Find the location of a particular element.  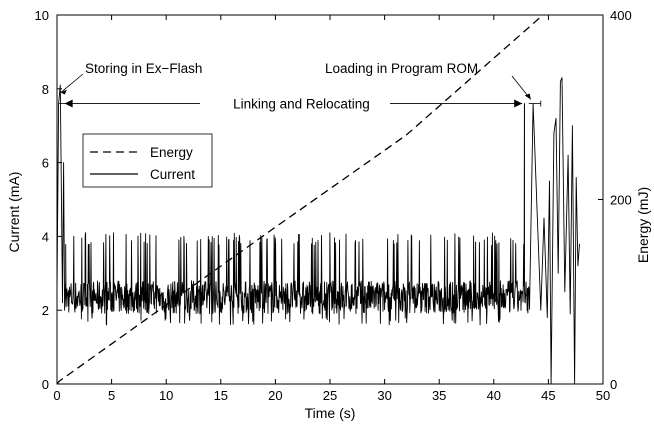

x-tick-label: 35 is located at coordinates (439, 395).